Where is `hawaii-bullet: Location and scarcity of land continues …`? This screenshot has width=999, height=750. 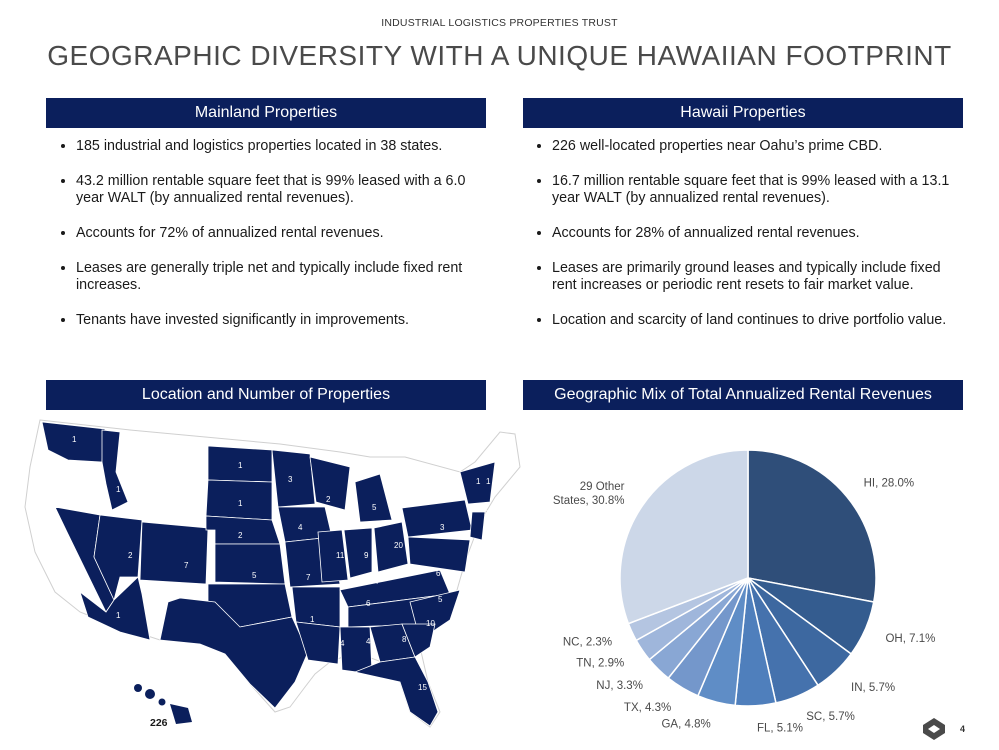
hawaii-bullet: Location and scarcity of land continues … is located at coordinates (752, 320).